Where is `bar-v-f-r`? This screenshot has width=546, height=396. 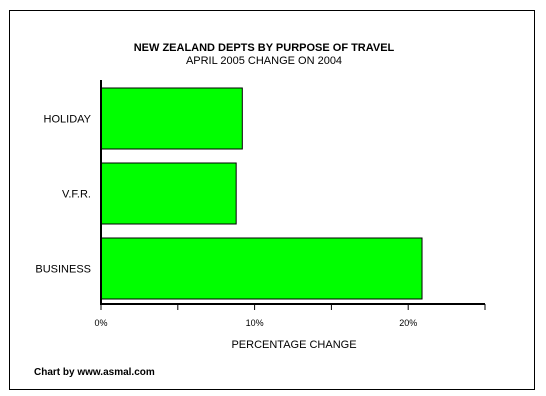 bar-v-f-r is located at coordinates (168, 193).